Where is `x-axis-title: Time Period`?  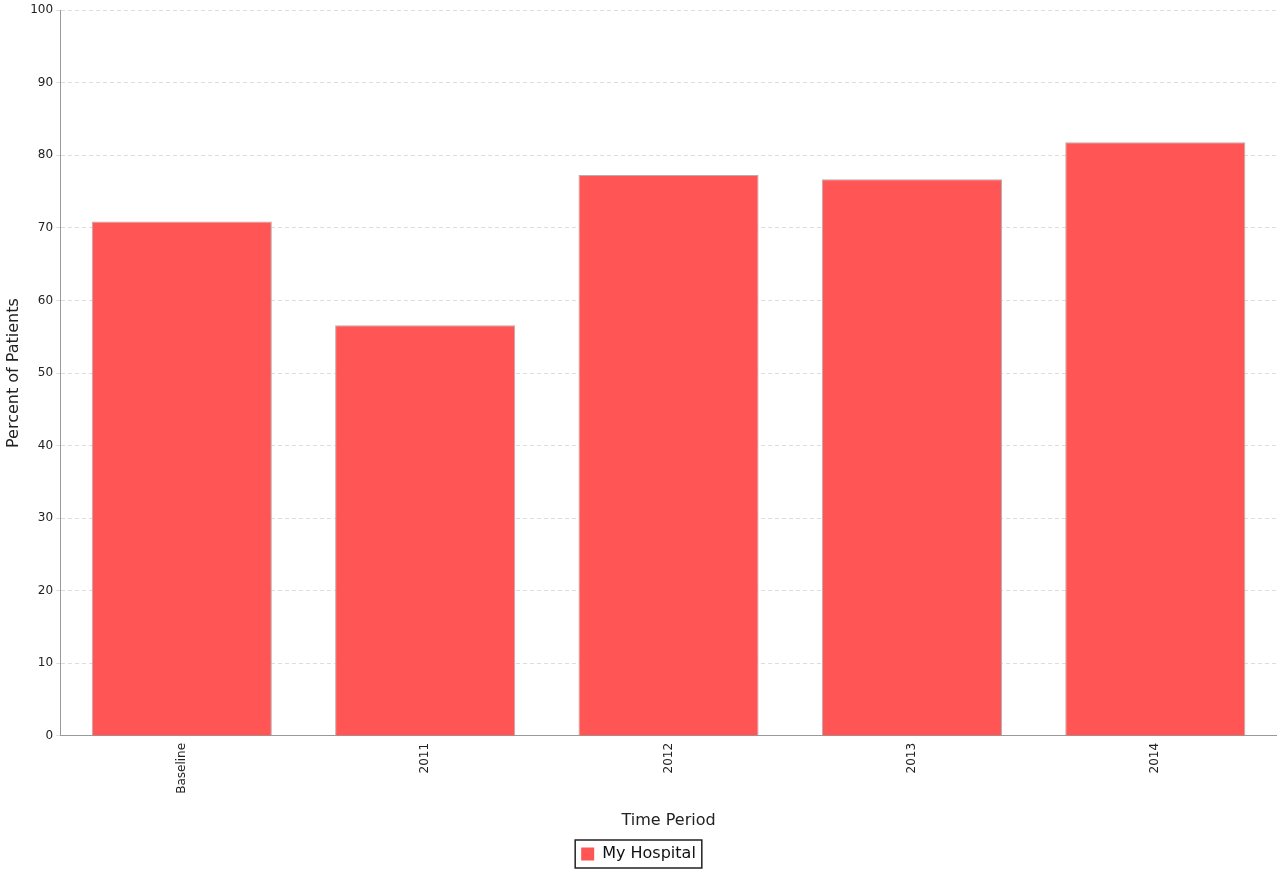 x-axis-title: Time Period is located at coordinates (668, 819).